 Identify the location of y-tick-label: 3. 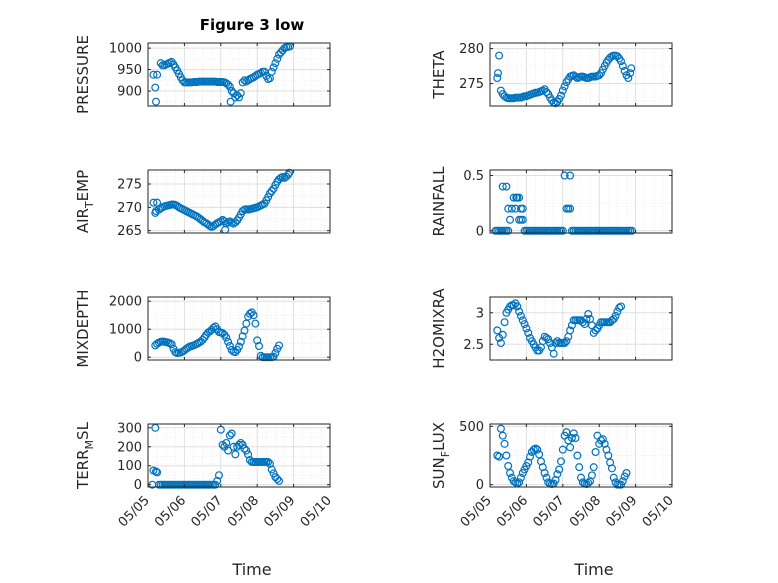
(480, 313).